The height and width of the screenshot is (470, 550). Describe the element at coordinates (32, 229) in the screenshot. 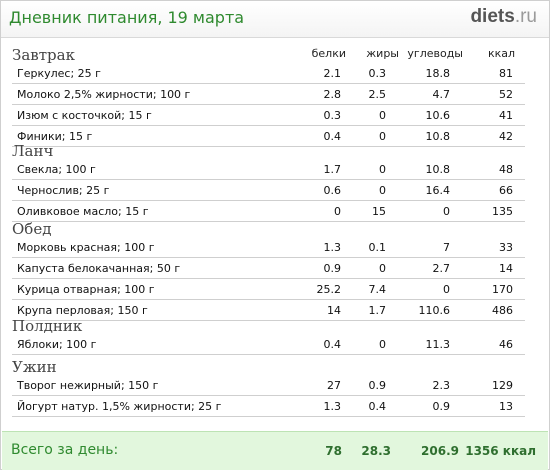

I see `meal-title: Обед` at that location.